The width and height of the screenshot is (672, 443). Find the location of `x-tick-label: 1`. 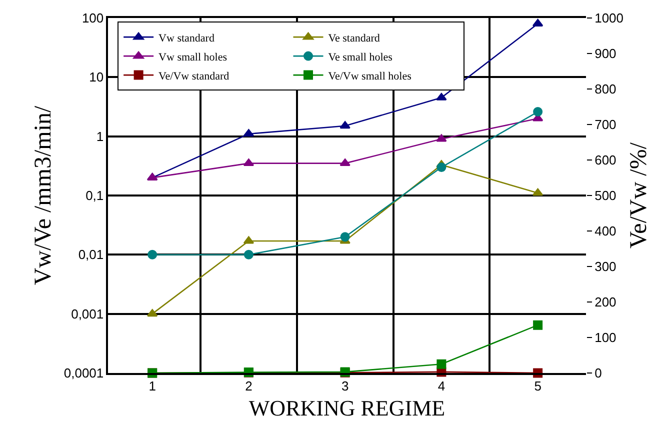

x-tick-label: 1 is located at coordinates (152, 386).